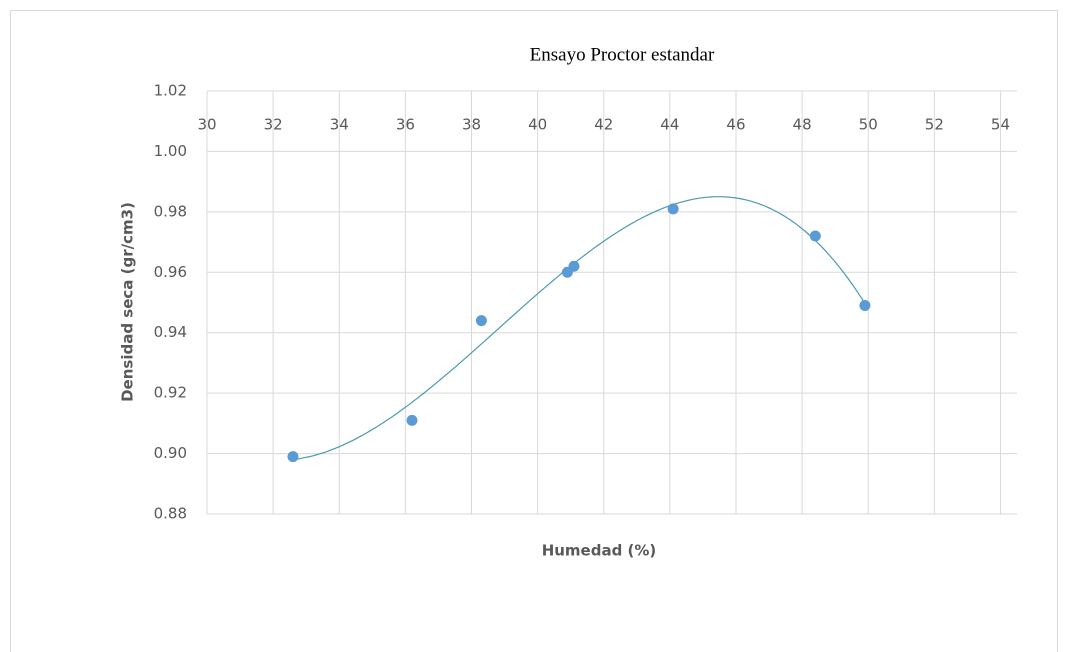 This screenshot has width=1068, height=652. Describe the element at coordinates (622, 54) in the screenshot. I see `chart-title: Ensayo Proctor estandar` at that location.